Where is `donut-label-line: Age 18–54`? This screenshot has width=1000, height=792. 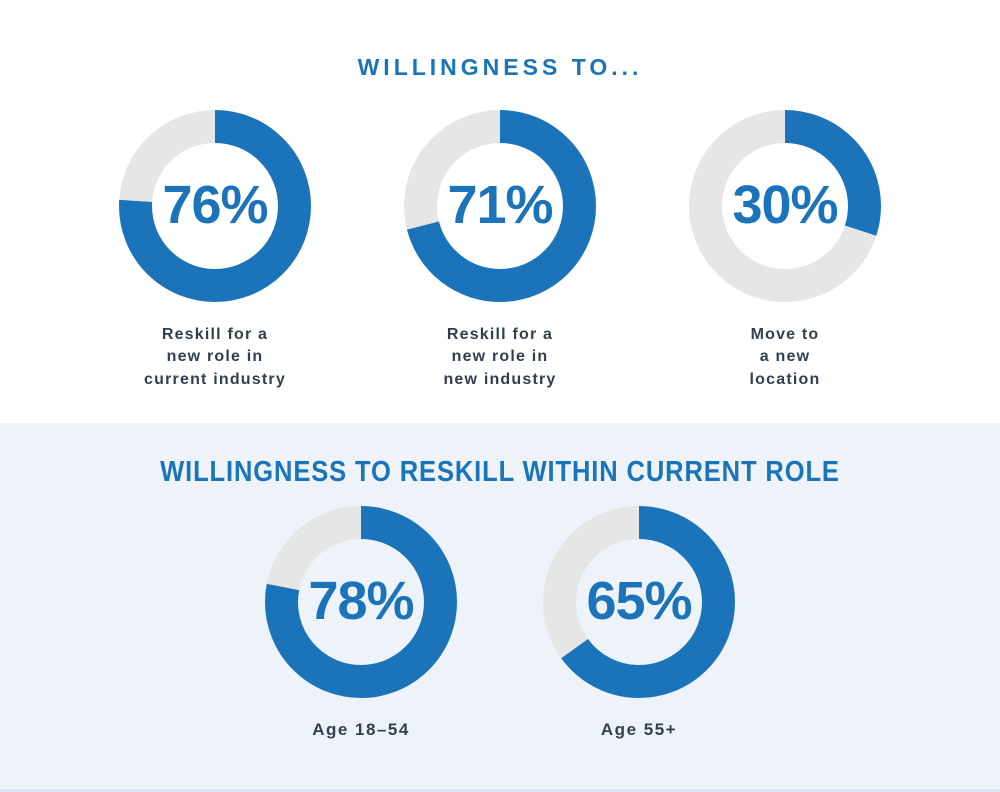
donut-label-line: Age 18–54 is located at coordinates (361, 729).